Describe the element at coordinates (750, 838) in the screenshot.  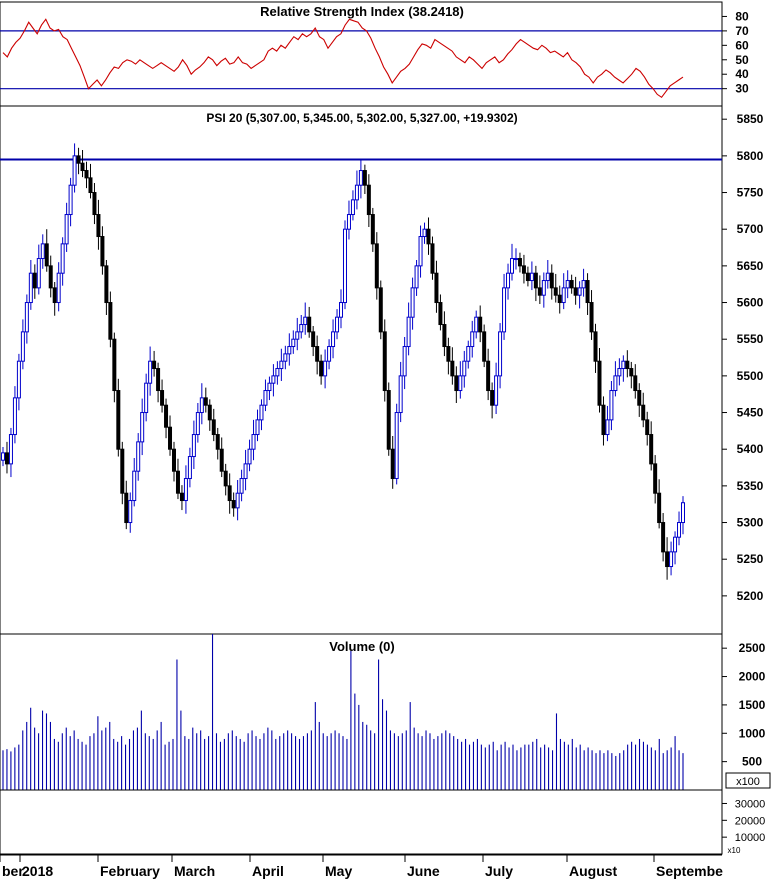
I see `extra-tick-label: 10000` at that location.